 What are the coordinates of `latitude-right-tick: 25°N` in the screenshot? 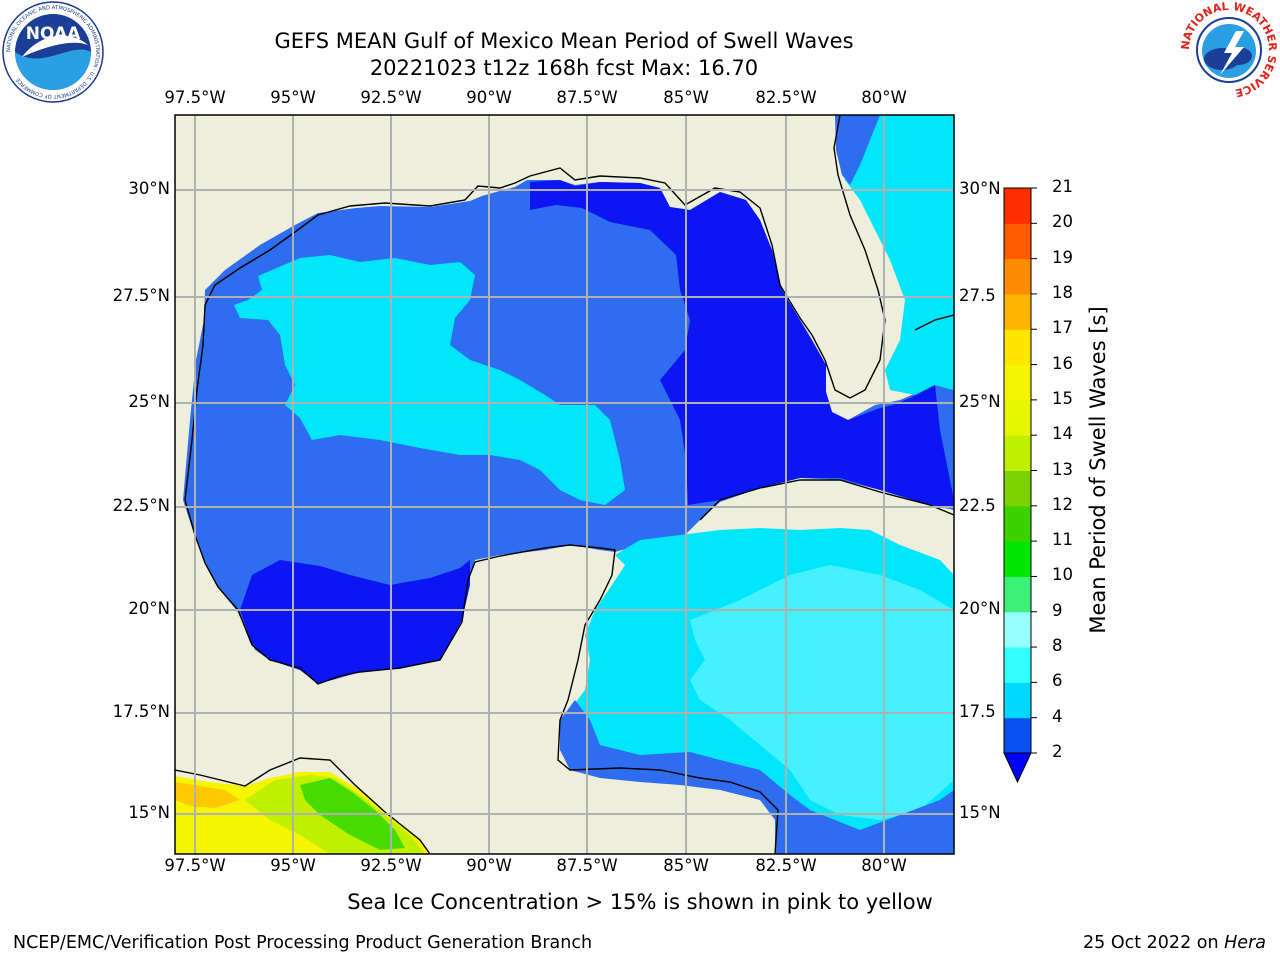 It's located at (980, 401).